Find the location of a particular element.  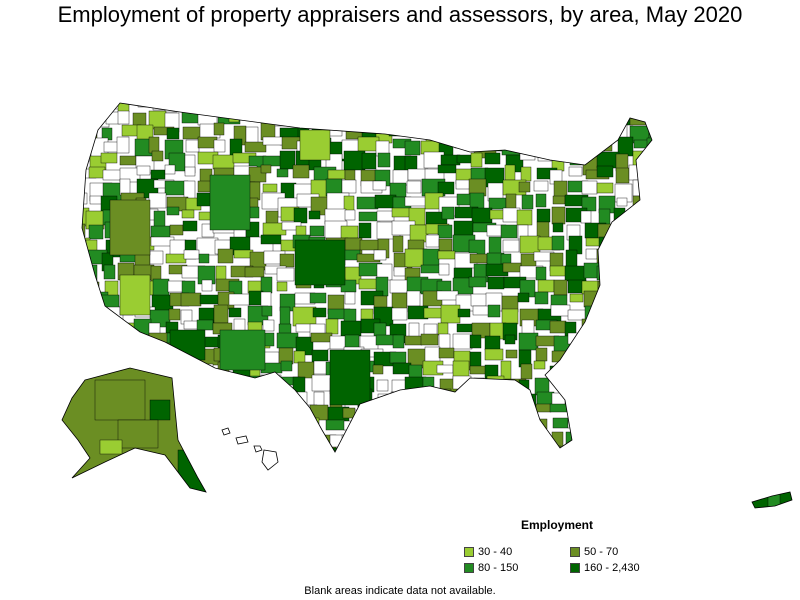

legend-label-2: 50 - 70 is located at coordinates (601, 552).